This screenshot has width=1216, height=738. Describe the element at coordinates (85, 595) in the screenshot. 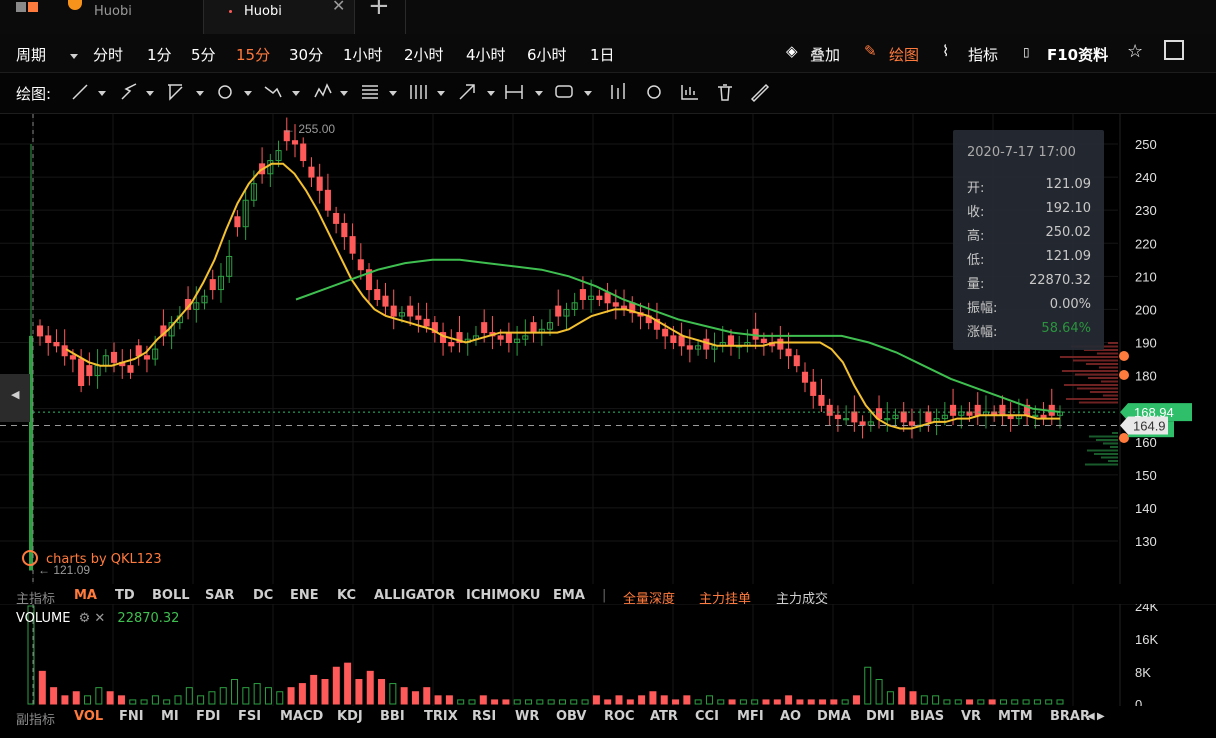

I see `main-indicator-ma: MA` at that location.